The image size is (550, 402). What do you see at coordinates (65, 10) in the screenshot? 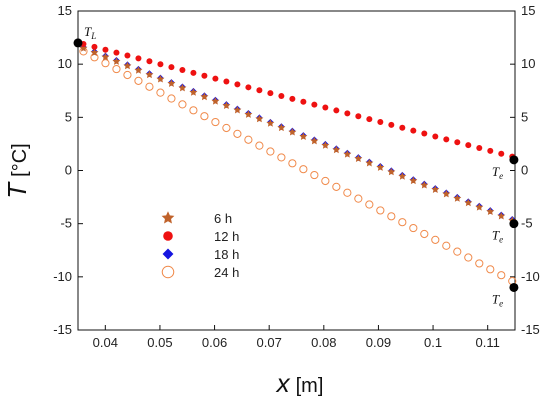
I see `y-tick-label-left: 15` at bounding box center [65, 10].